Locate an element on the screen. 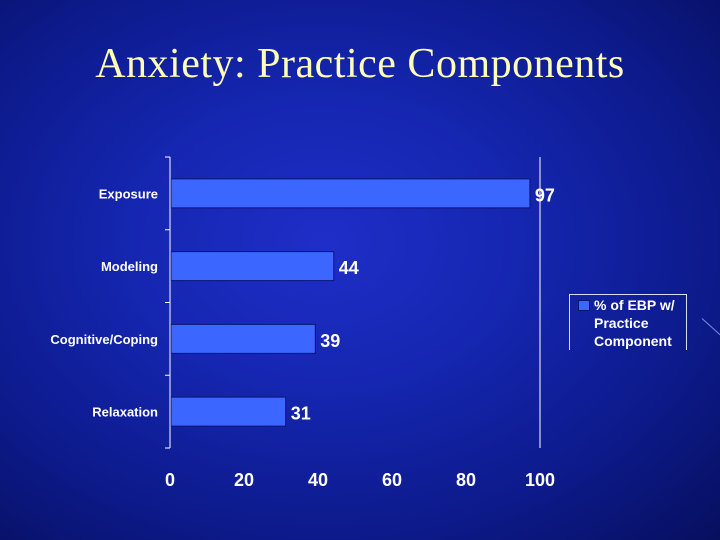 The image size is (720, 540). data-label: 44 is located at coordinates (349, 268).